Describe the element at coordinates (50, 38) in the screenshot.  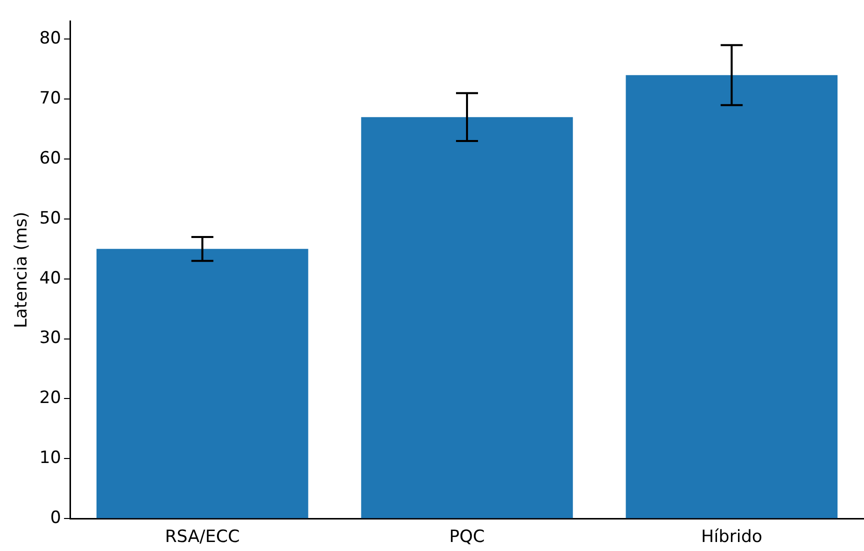
I see `y-tick-label: 80` at that location.